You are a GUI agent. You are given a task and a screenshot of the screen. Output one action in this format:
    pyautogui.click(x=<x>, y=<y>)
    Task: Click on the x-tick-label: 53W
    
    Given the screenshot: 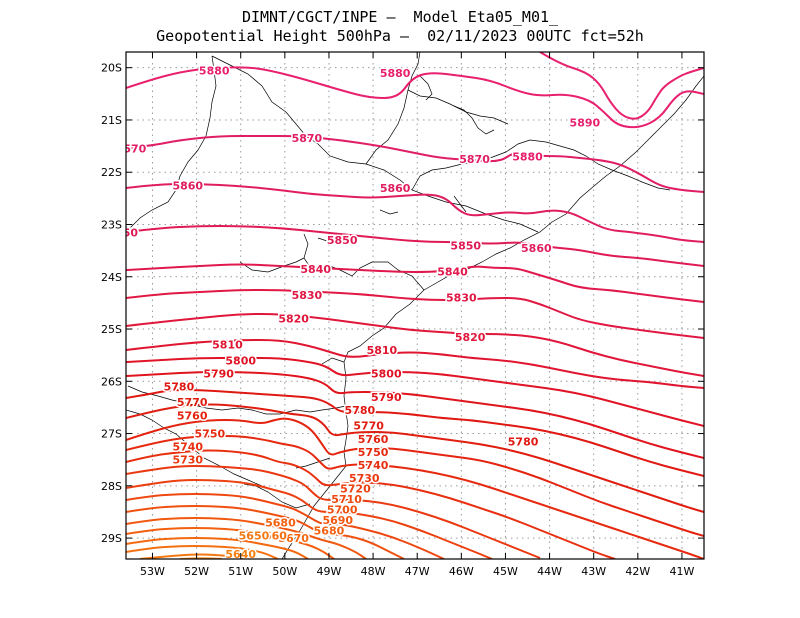 What is the action you would take?
    pyautogui.click(x=152, y=571)
    